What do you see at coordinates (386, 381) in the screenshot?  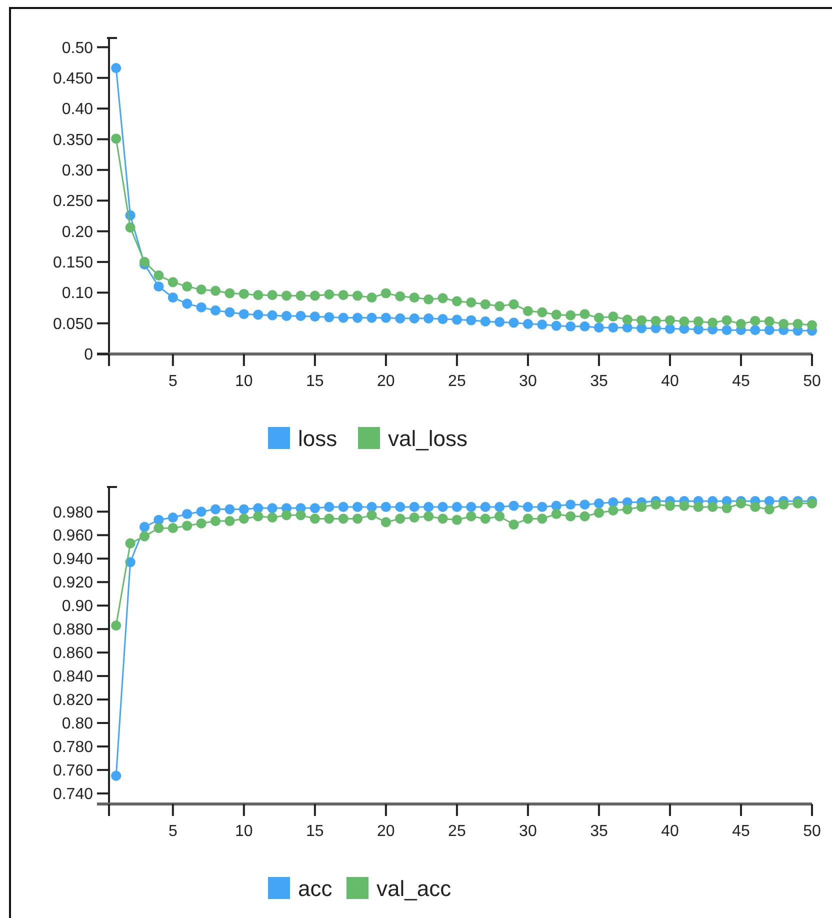 I see `x-tick-label: 20` at bounding box center [386, 381].